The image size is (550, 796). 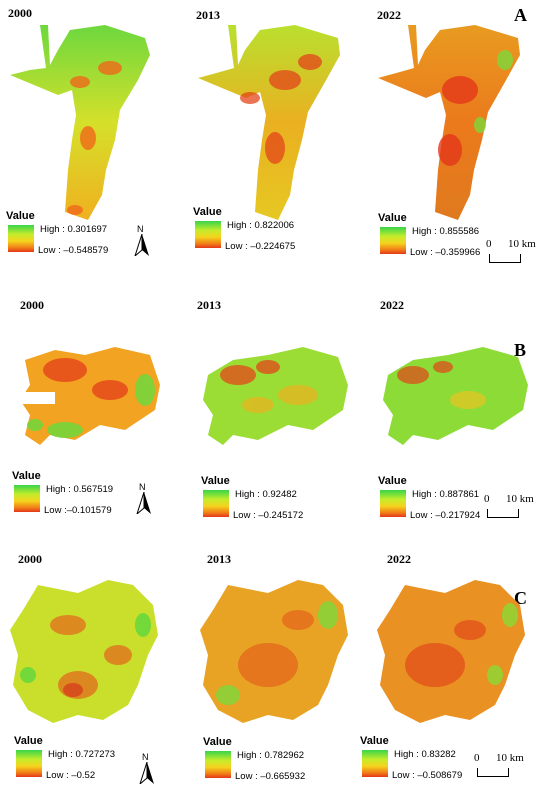 I want to click on map-a-2013, so click(x=269, y=122).